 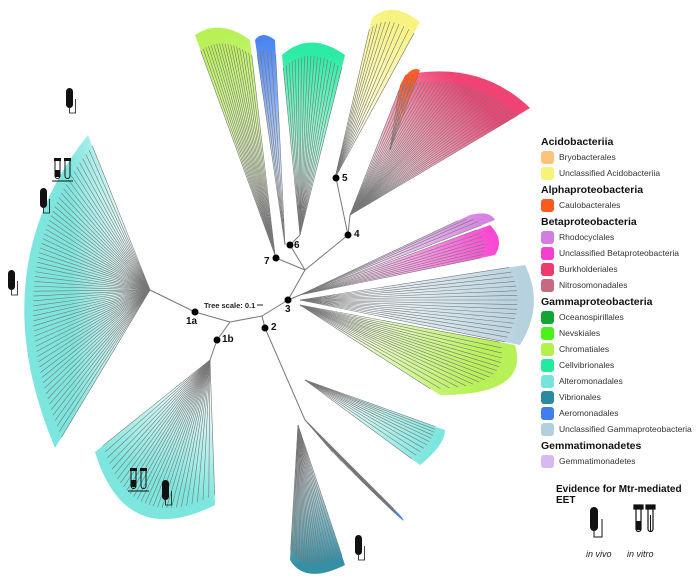 I want to click on capsule-electrode-icon, so click(x=360, y=548).